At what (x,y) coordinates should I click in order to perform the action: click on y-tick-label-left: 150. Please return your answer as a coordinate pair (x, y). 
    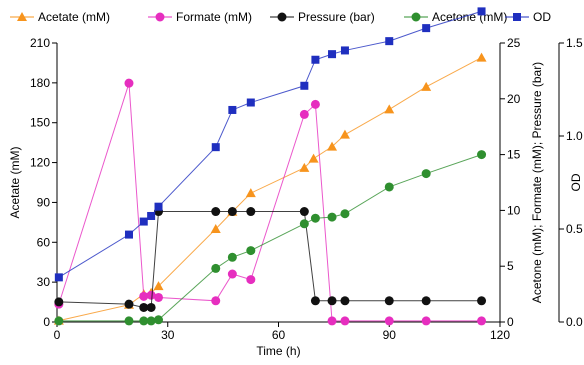
    Looking at the image, I should click on (40, 123).